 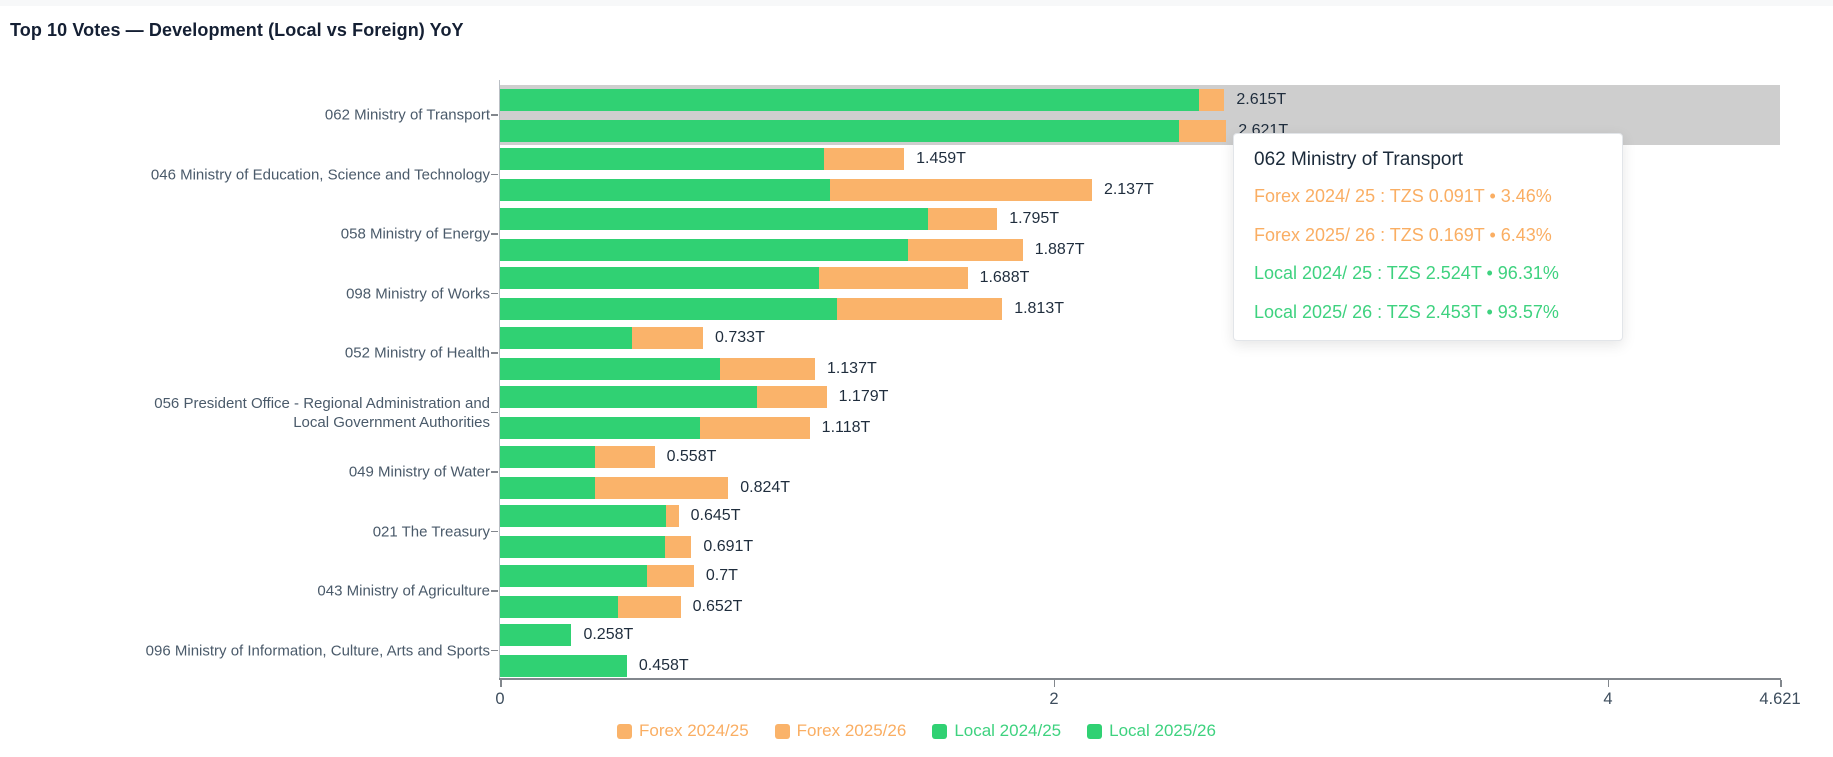 I want to click on legend-label: Forex 2025/26, so click(x=851, y=730).